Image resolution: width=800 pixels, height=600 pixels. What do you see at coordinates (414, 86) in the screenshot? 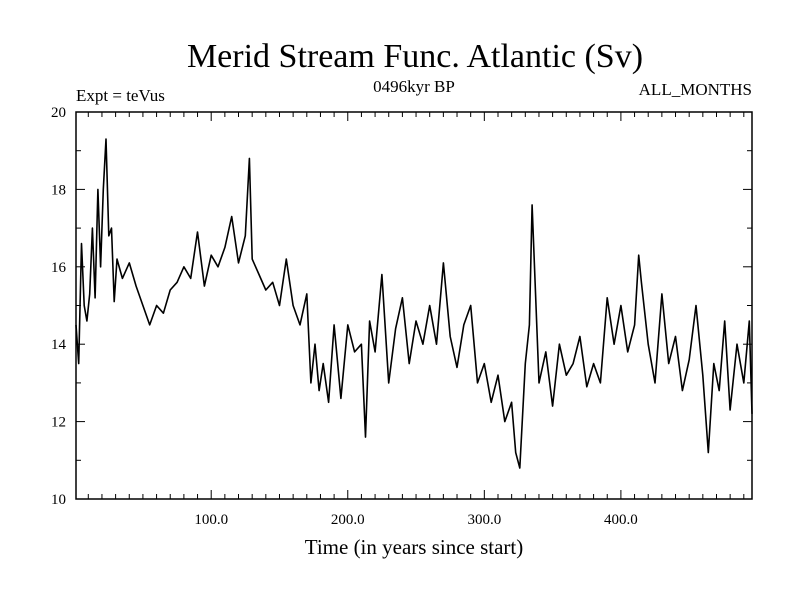
I see `period-label: 0496kyr BP` at bounding box center [414, 86].